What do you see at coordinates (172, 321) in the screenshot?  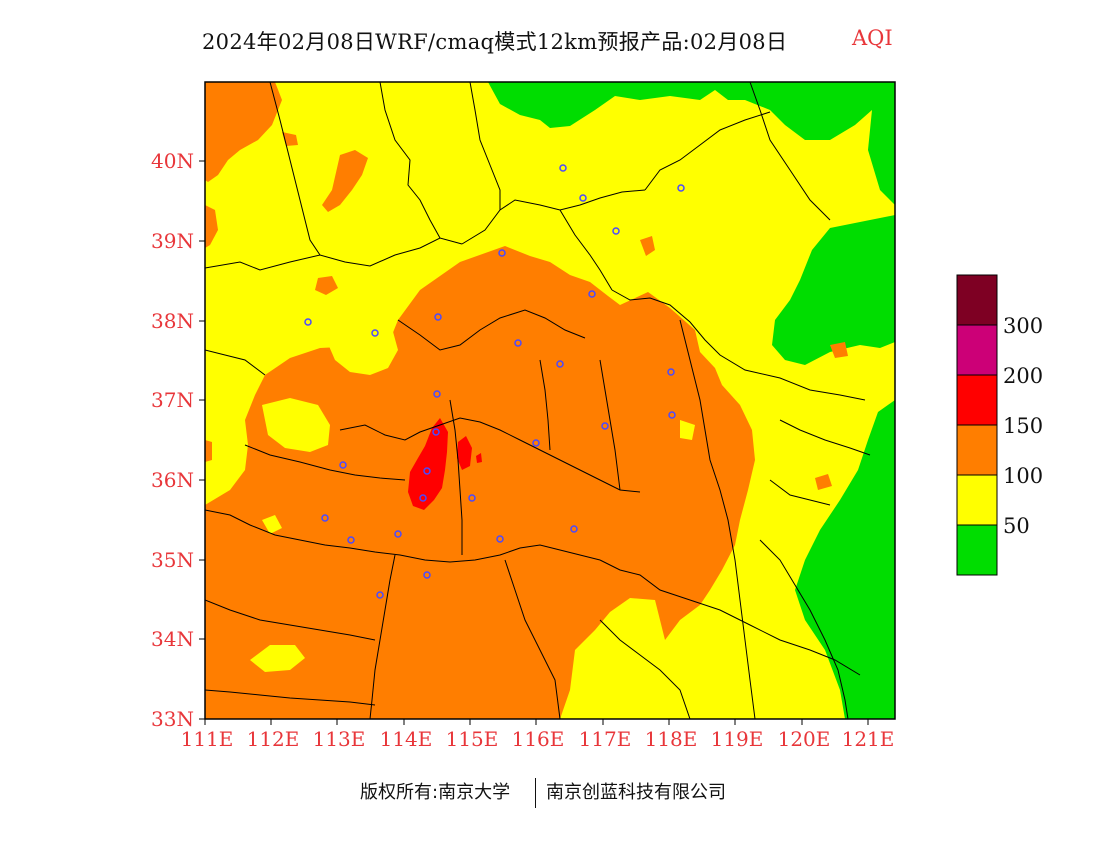 I see `y-label-38n: 38N` at bounding box center [172, 321].